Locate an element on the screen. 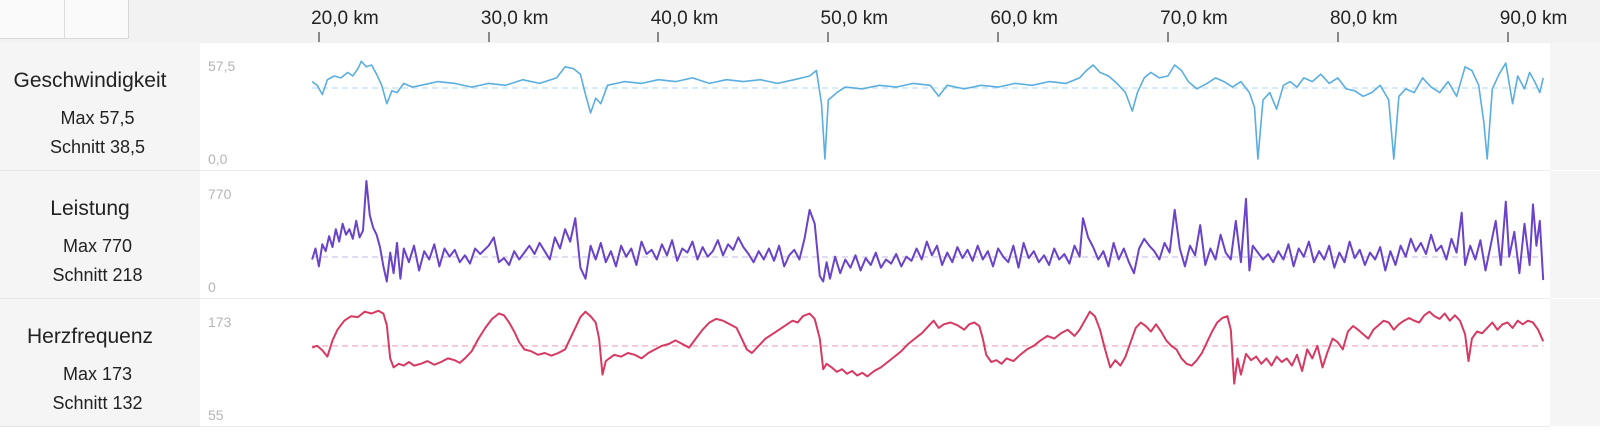 Image resolution: width=1600 pixels, height=433 pixels. x-tick-label: 60,0 km is located at coordinates (1024, 18).